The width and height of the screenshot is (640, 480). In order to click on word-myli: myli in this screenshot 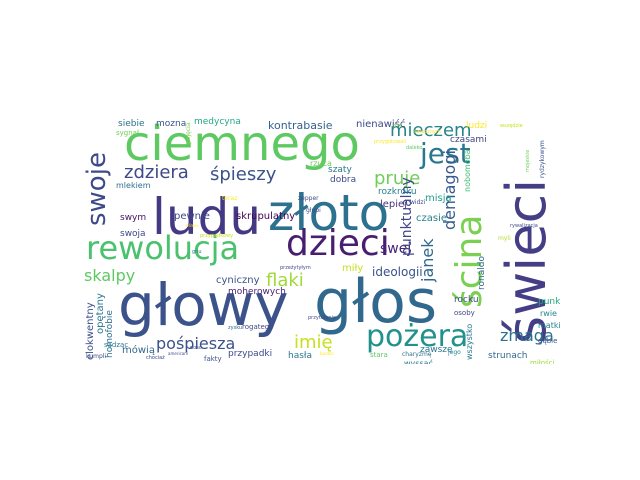, I will do `click(504, 238)`.